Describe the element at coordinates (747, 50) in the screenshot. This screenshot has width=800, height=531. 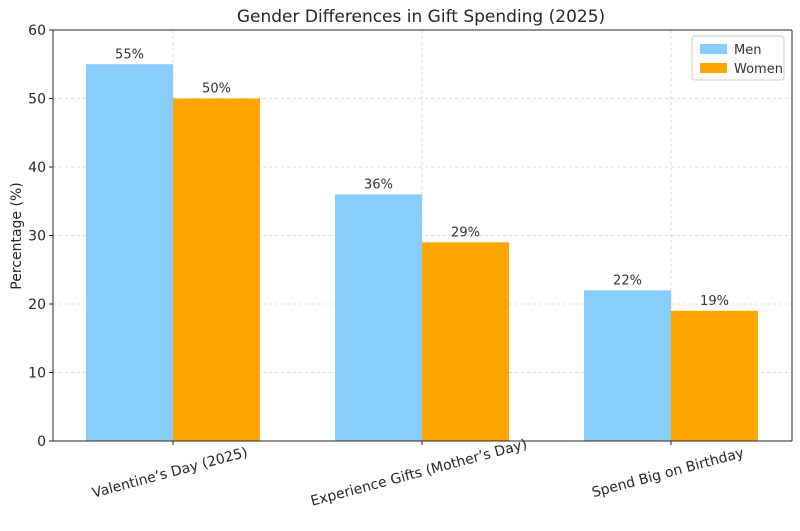
I see `legend-label-men: Men` at that location.